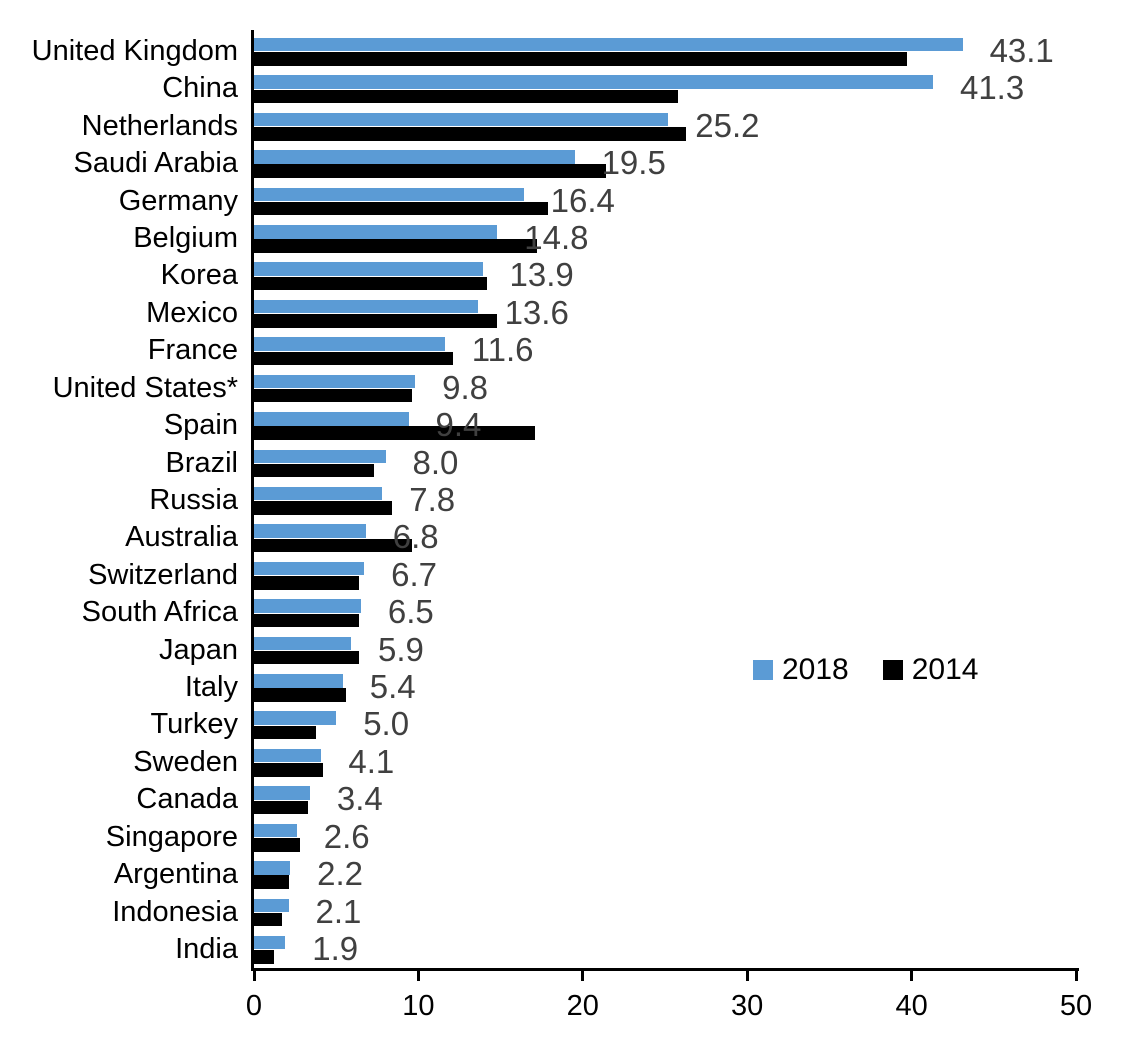 Image resolution: width=1123 pixels, height=1041 pixels. What do you see at coordinates (582, 1006) in the screenshot?
I see `x-tick-label: 20` at bounding box center [582, 1006].